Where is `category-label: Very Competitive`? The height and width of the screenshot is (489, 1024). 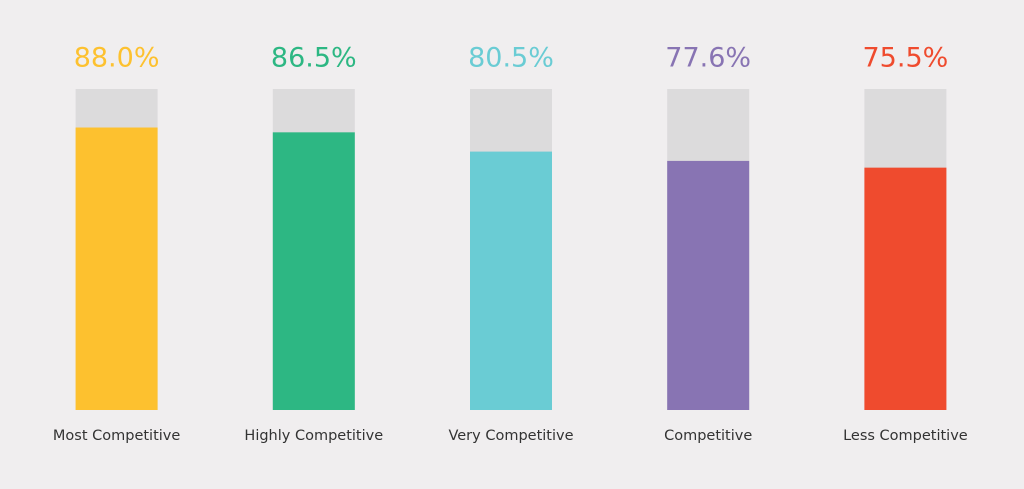 category-label: Very Competitive is located at coordinates (510, 436).